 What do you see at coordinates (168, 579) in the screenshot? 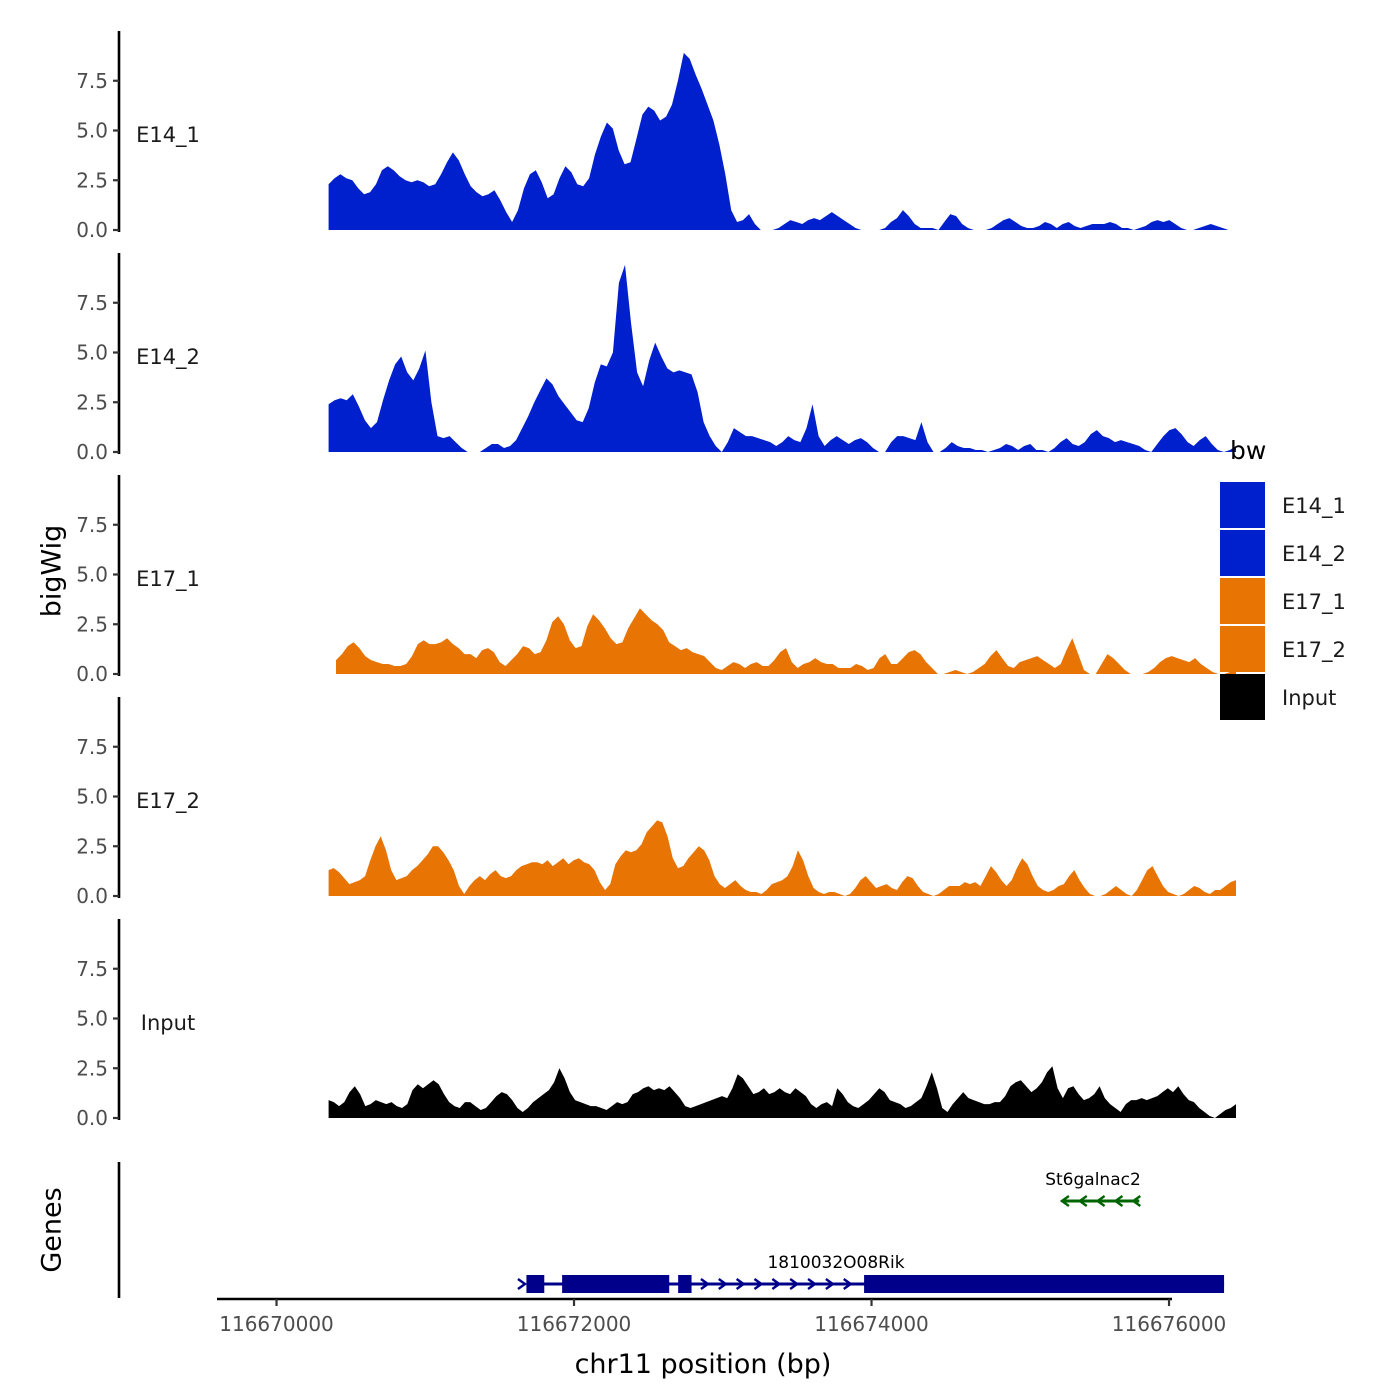
I see `strip-label: E17_1` at bounding box center [168, 579].